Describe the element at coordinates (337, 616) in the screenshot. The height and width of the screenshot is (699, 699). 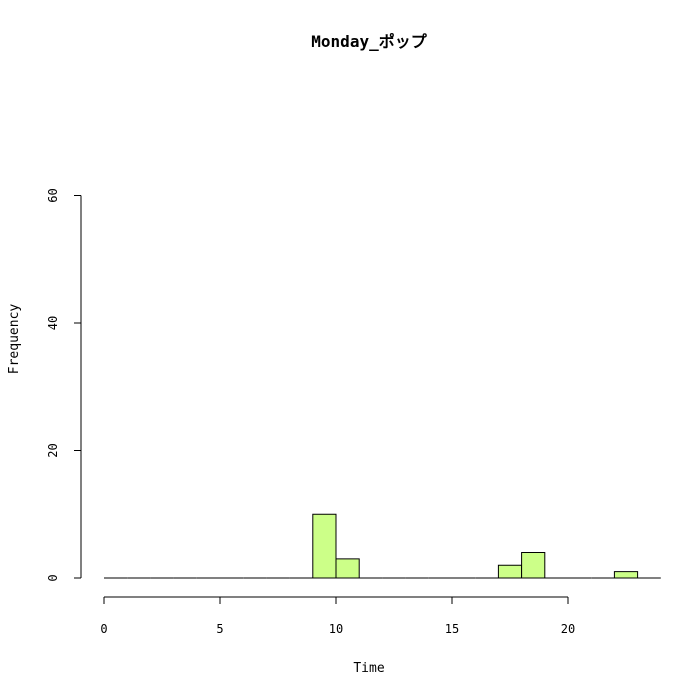
I see `x-axis: 0 5 10 15 20` at that location.